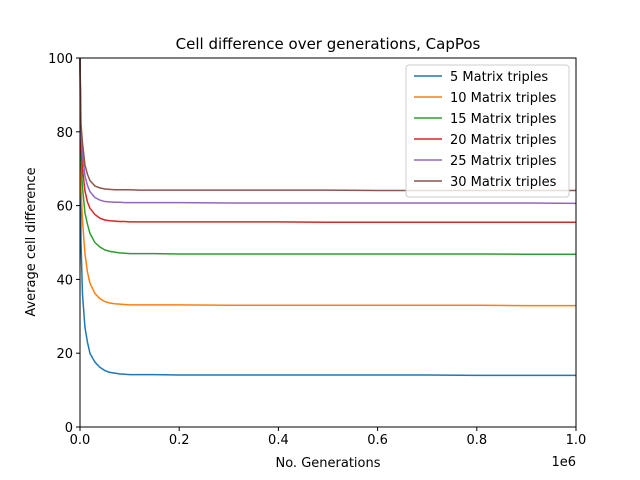 Image resolution: width=640 pixels, height=480 pixels. What do you see at coordinates (328, 437) in the screenshot?
I see `x-axis: 0.0 0.2 0.4 0.6 0.8 1.0` at bounding box center [328, 437].